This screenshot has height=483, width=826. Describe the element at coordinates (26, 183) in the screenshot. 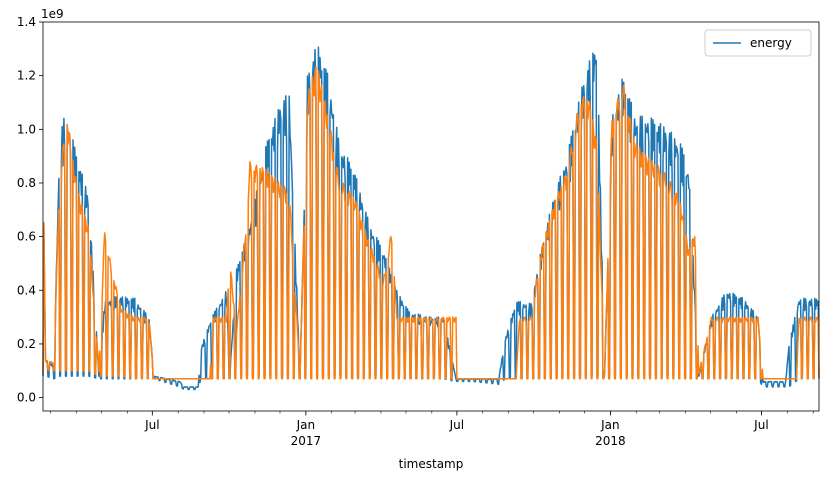

I see `y-tick-label: 0.8` at that location.